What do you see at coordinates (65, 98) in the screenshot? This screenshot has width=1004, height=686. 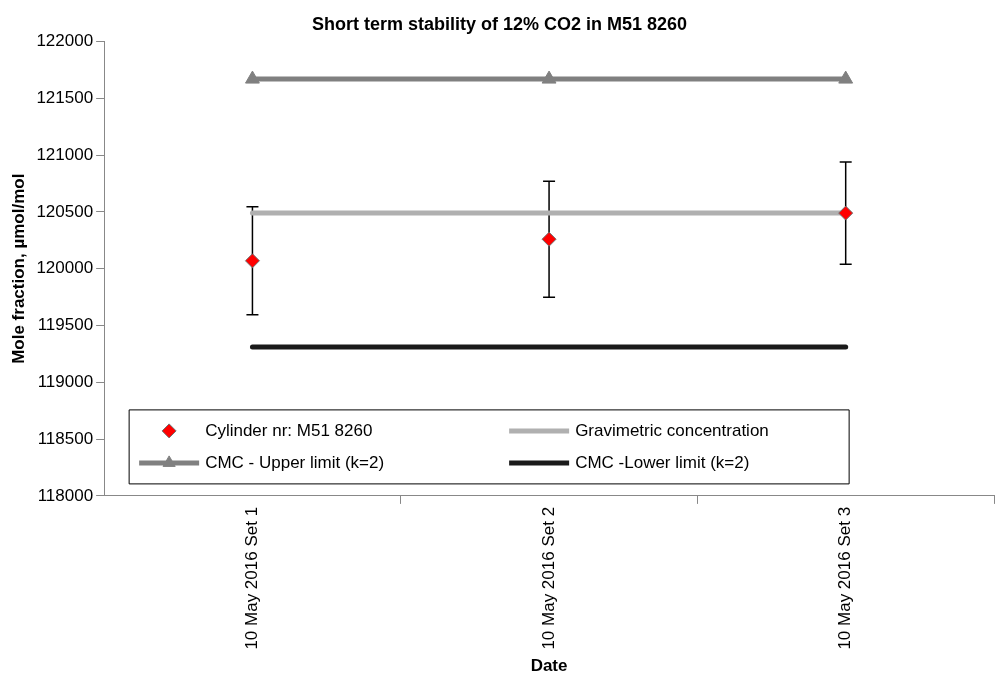 I see `y-tick-label: 121500` at bounding box center [65, 98].